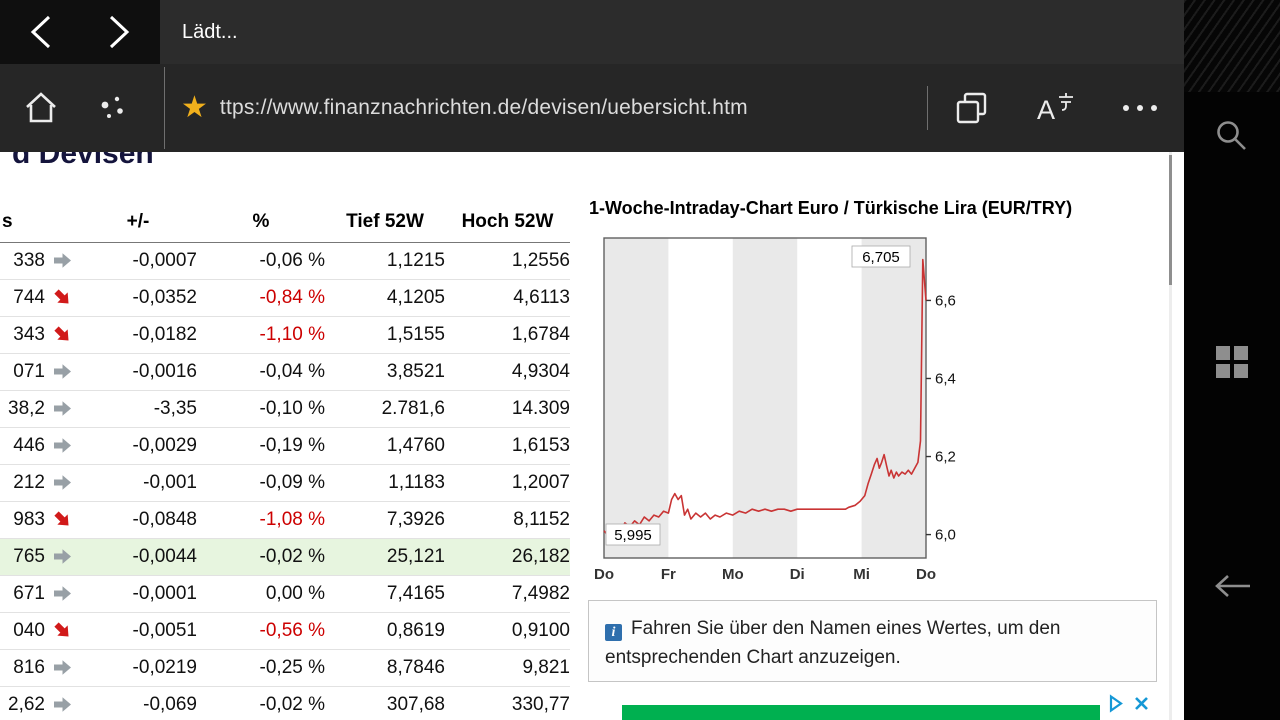 Image resolution: width=1280 pixels, height=720 pixels. Describe the element at coordinates (261, 409) in the screenshot. I see `percent-value: -0,10 %` at that location.